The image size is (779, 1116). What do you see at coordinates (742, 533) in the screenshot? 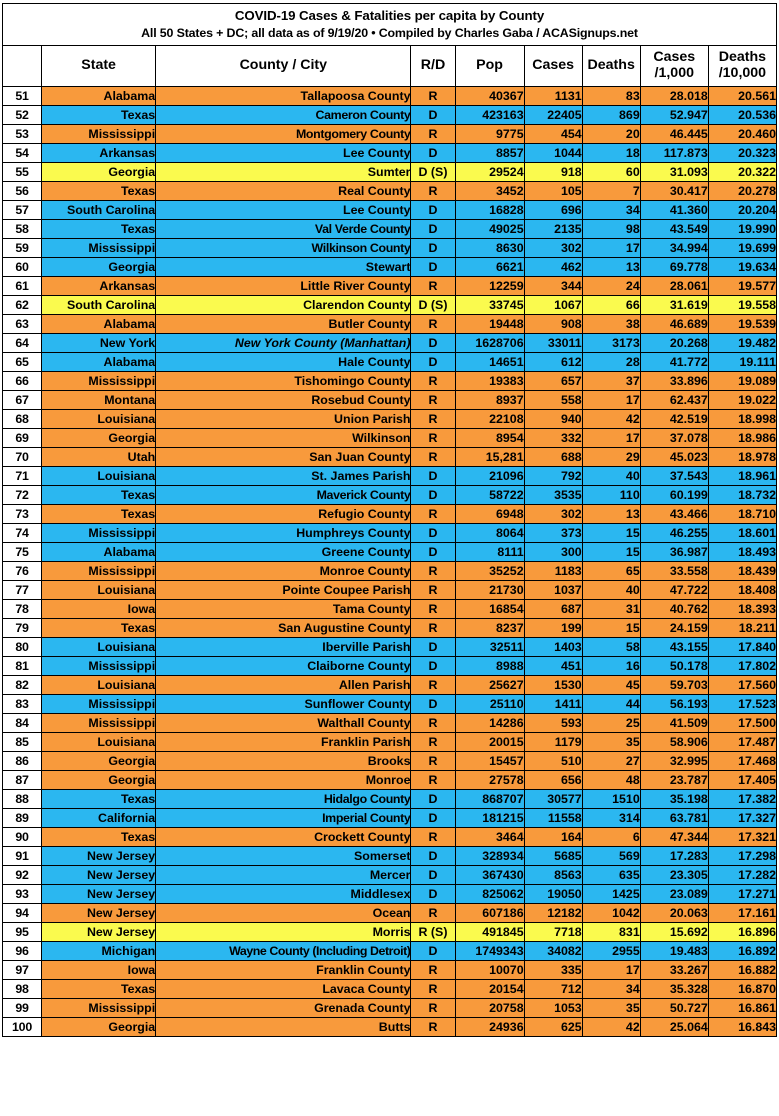
I see `cell-dptt: 18.601` at bounding box center [742, 533].